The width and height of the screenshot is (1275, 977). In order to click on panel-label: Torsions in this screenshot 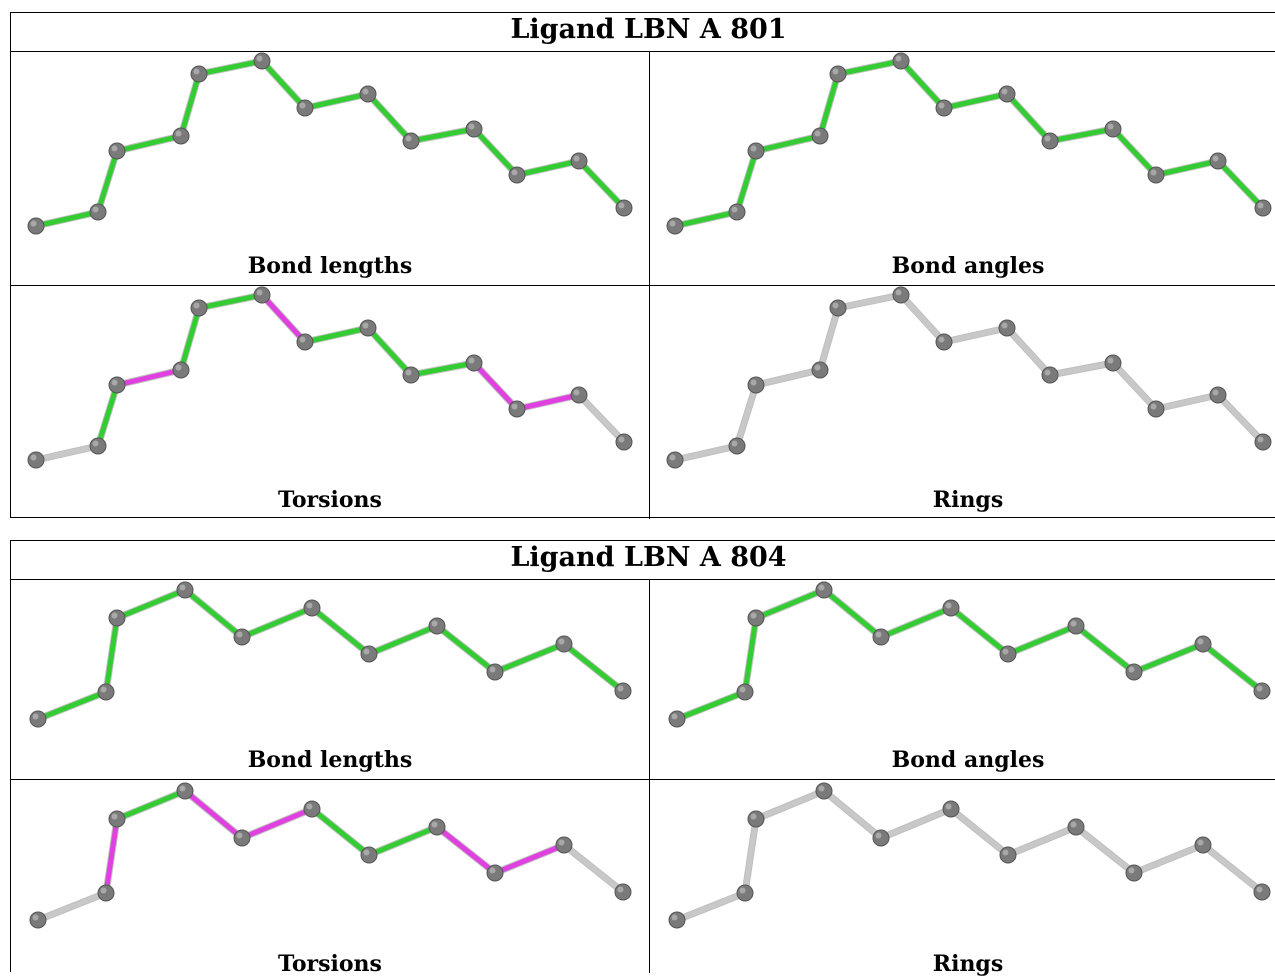, I will do `click(330, 964)`.